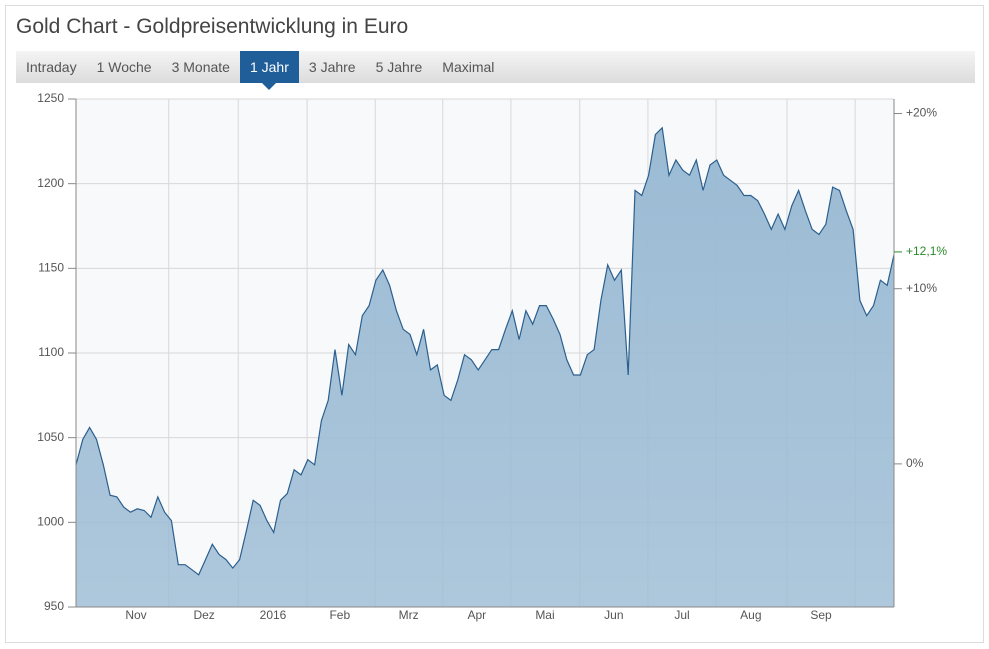 This screenshot has width=989, height=649. I want to click on y2-tick-label: 0%, so click(915, 463).